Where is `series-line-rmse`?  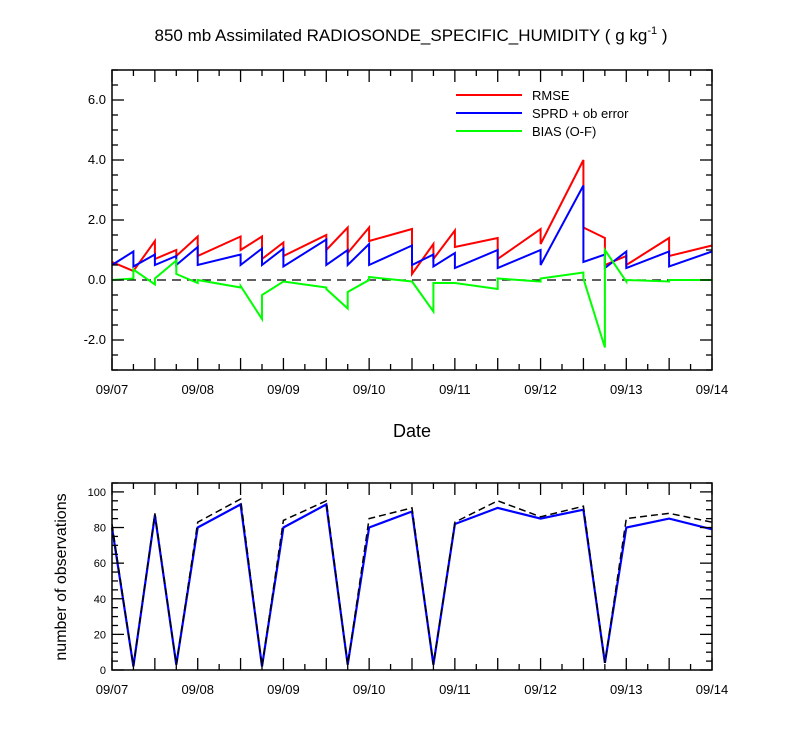 series-line-rmse is located at coordinates (412, 218).